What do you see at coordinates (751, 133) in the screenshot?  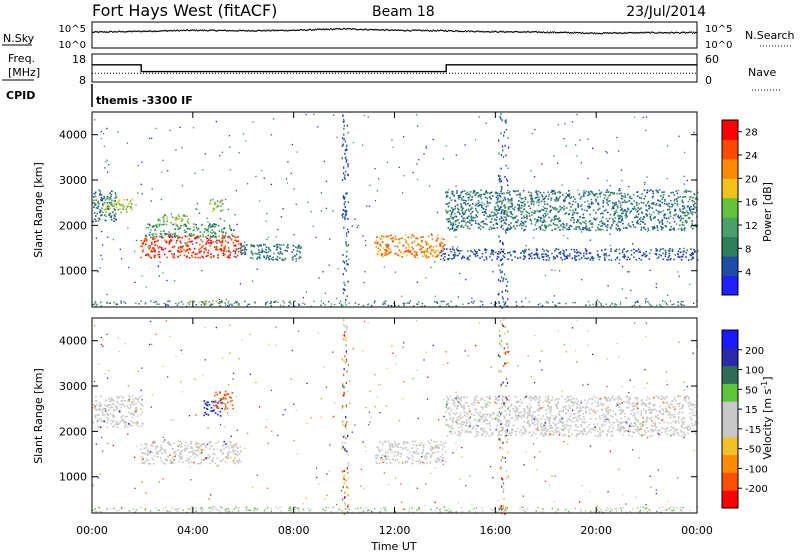 I see `colorbar-tick-label: 28` at bounding box center [751, 133].